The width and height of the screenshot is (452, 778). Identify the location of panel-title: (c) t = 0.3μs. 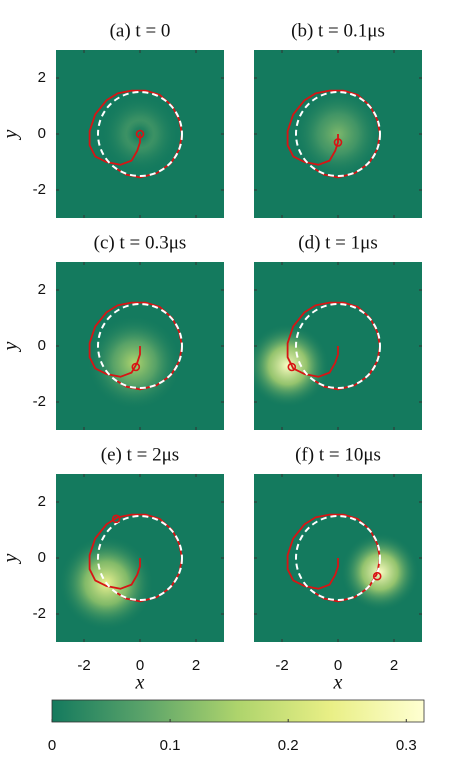
(140, 242).